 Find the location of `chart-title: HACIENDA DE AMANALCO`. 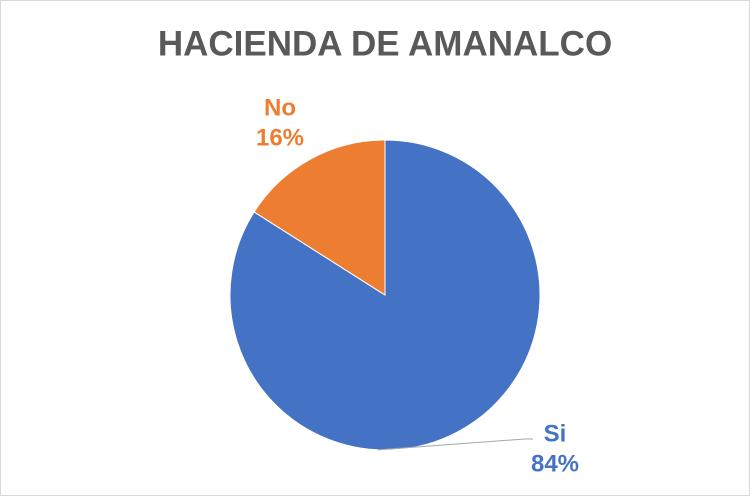

chart-title: HACIENDA DE AMANALCO is located at coordinates (385, 43).